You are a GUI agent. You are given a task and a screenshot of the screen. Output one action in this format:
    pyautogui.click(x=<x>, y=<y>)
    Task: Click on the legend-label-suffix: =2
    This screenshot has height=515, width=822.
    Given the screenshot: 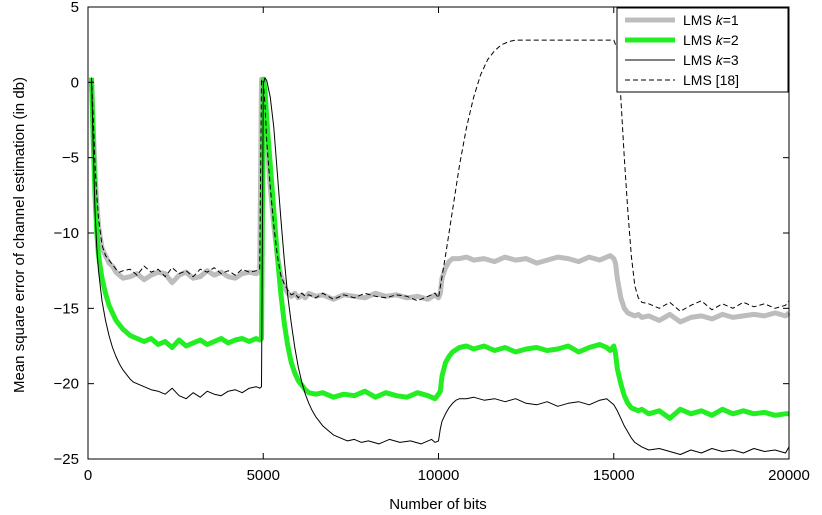 What is the action you would take?
    pyautogui.click(x=731, y=40)
    